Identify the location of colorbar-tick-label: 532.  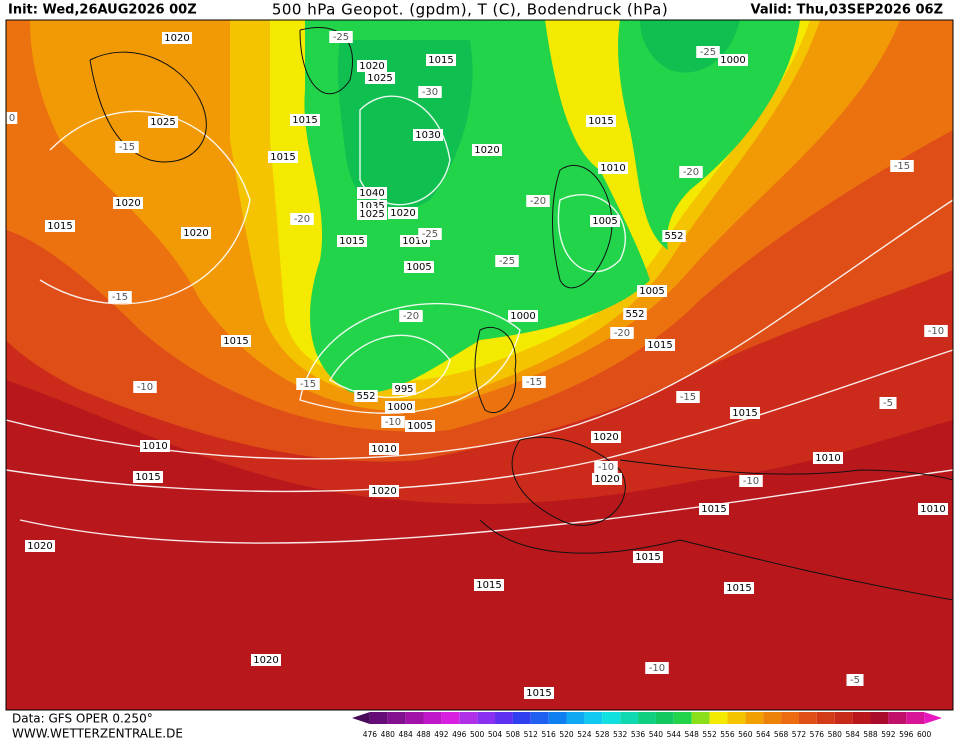
(620, 734).